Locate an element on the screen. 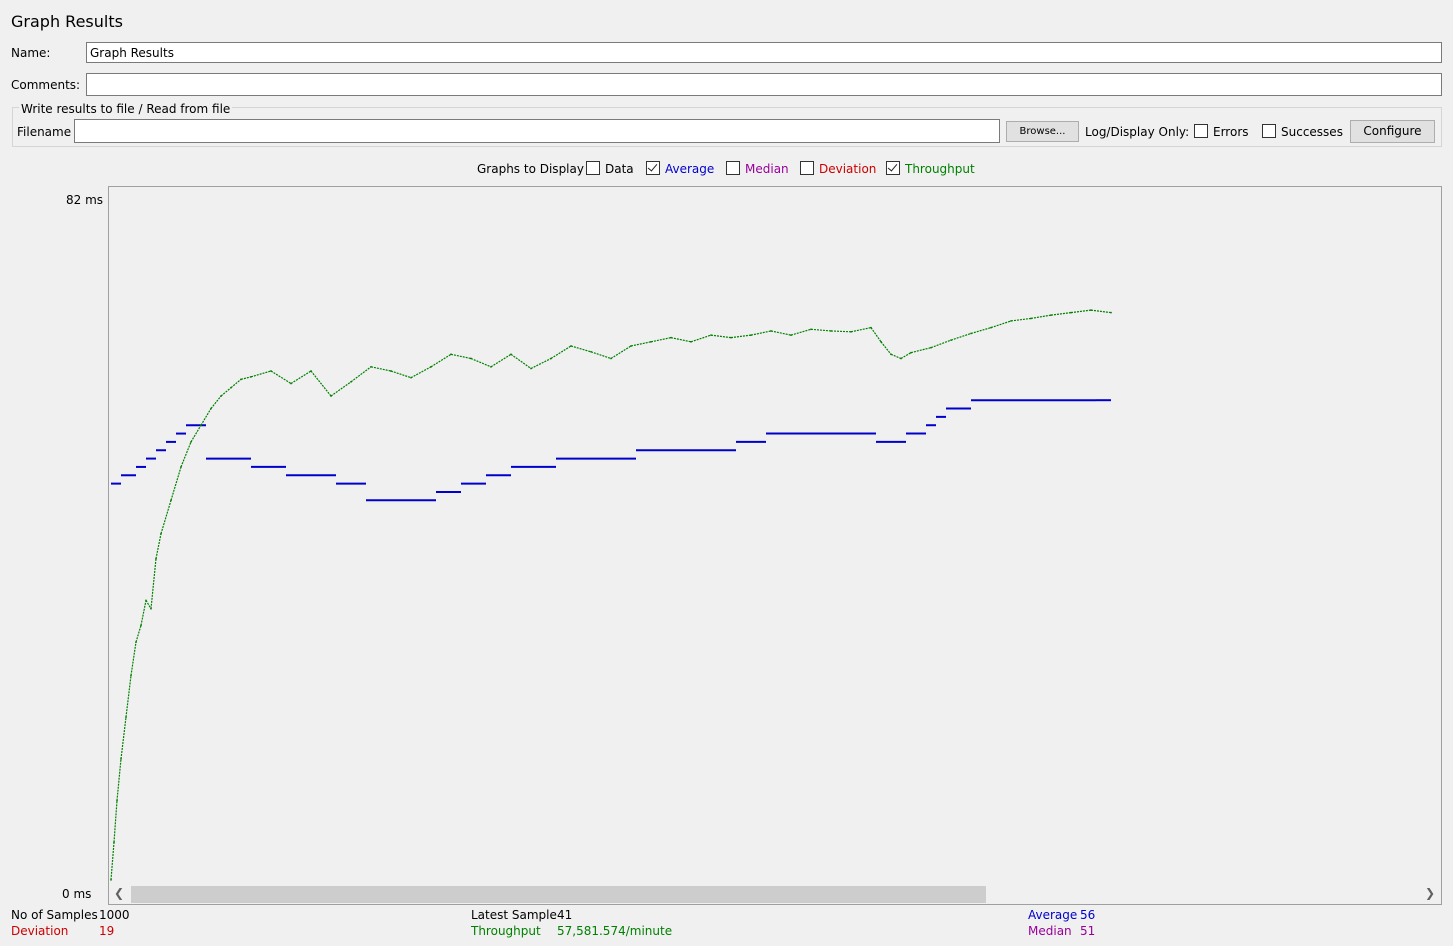 The image size is (1453, 946). y-axis-top-label: 82 ms is located at coordinates (84, 200).